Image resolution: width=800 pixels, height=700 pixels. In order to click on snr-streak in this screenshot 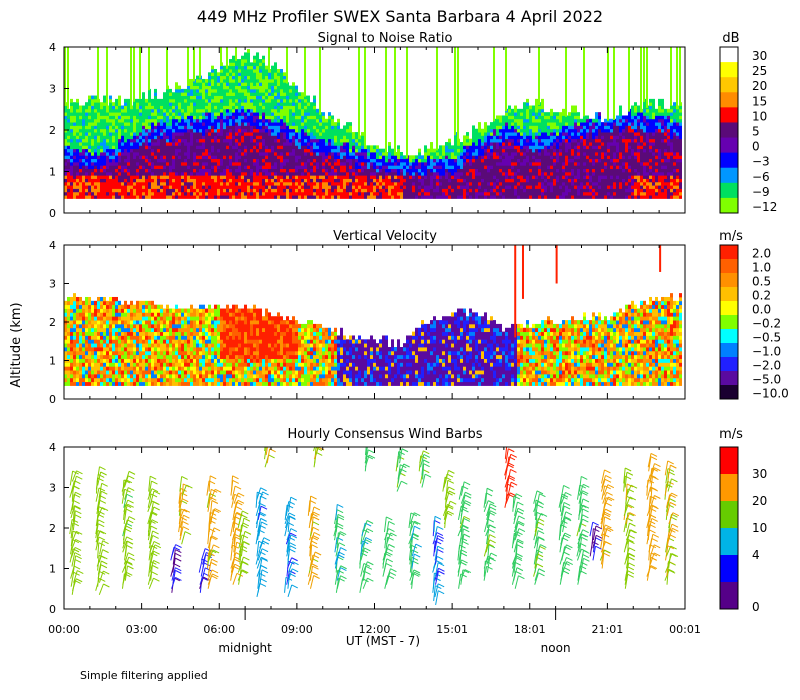, I will do `click(566, 82)`.